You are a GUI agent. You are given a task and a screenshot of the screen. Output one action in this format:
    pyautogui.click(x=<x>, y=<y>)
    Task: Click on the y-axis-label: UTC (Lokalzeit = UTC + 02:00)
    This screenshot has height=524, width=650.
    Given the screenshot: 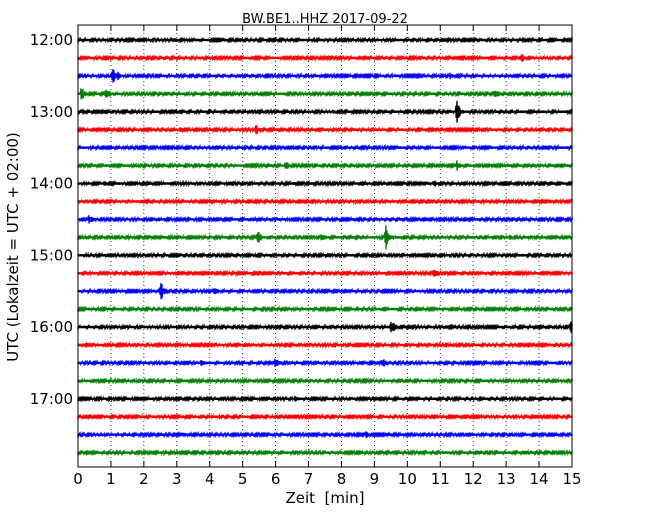 What is the action you would take?
    pyautogui.click(x=13, y=247)
    